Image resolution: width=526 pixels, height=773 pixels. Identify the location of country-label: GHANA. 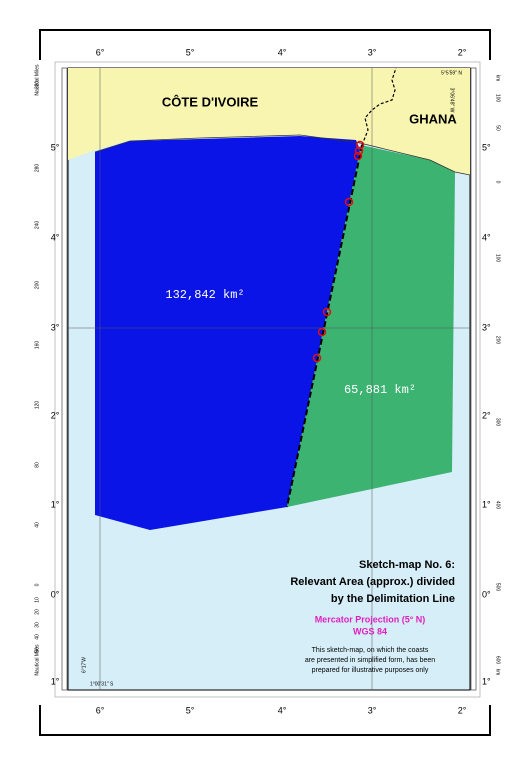
(433, 118).